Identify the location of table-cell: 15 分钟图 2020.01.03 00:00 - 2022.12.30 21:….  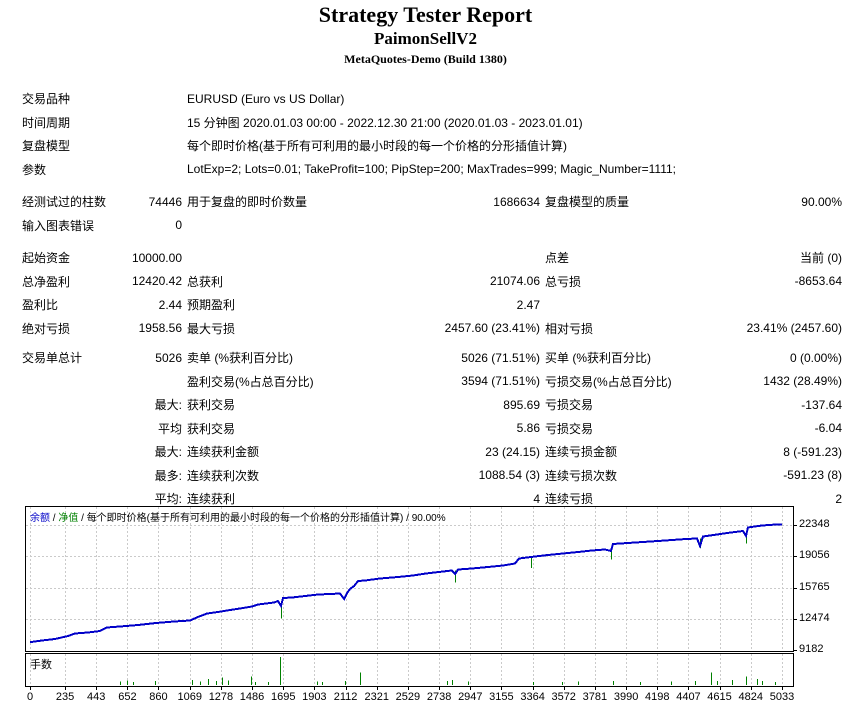
(385, 122).